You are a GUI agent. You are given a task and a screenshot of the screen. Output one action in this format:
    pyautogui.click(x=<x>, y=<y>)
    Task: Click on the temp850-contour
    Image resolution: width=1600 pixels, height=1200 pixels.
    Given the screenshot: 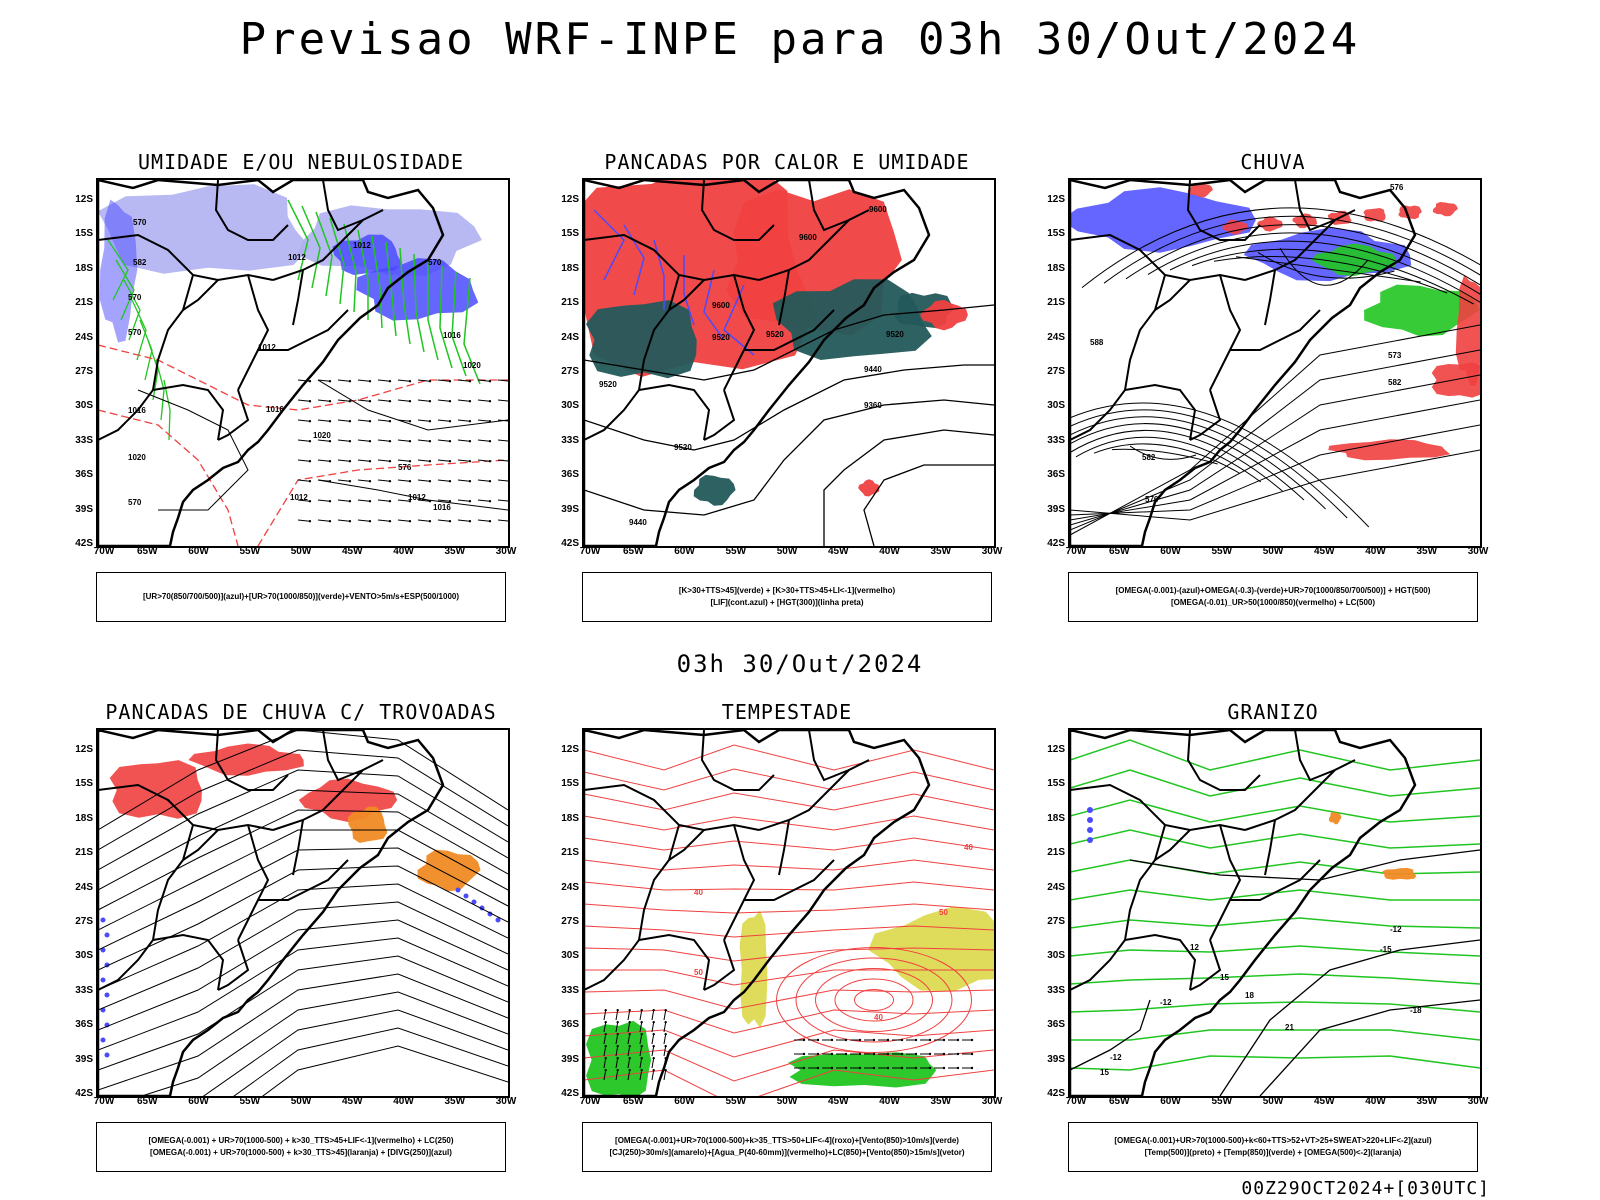 What is the action you would take?
    pyautogui.click(x=1275, y=1063)
    